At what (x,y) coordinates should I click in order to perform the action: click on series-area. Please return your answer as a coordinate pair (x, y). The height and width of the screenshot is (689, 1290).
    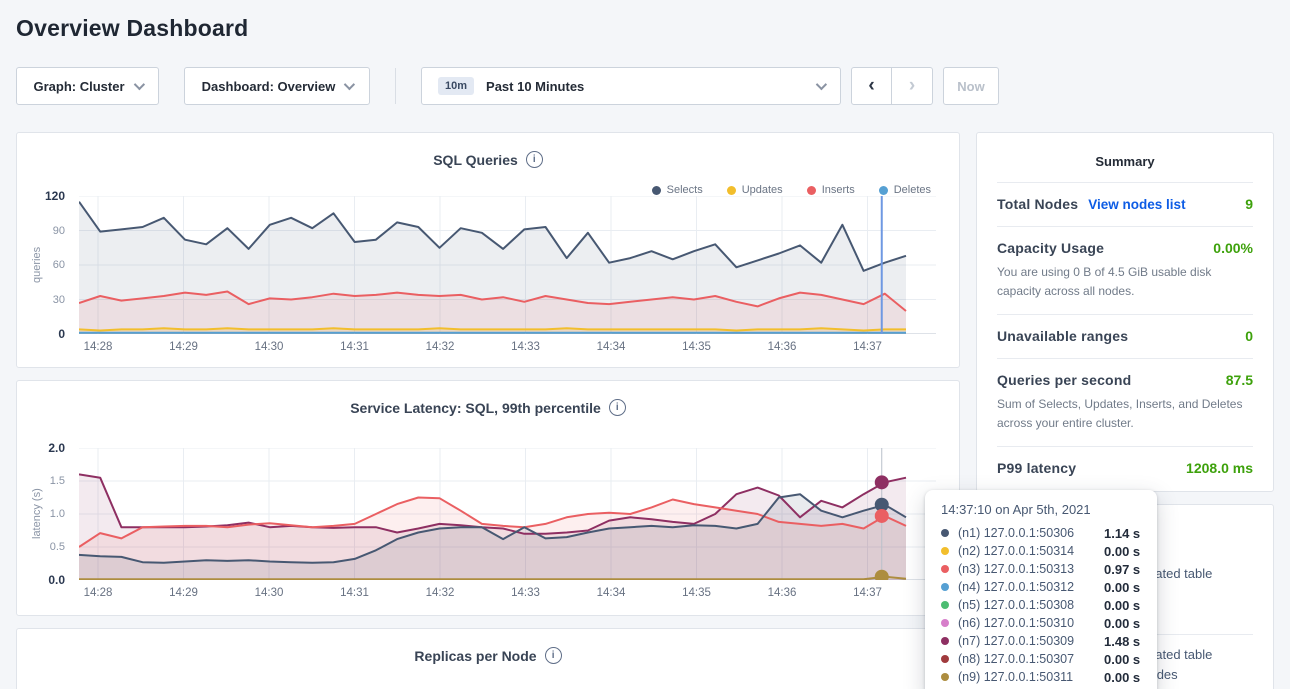
    Looking at the image, I should click on (492, 527).